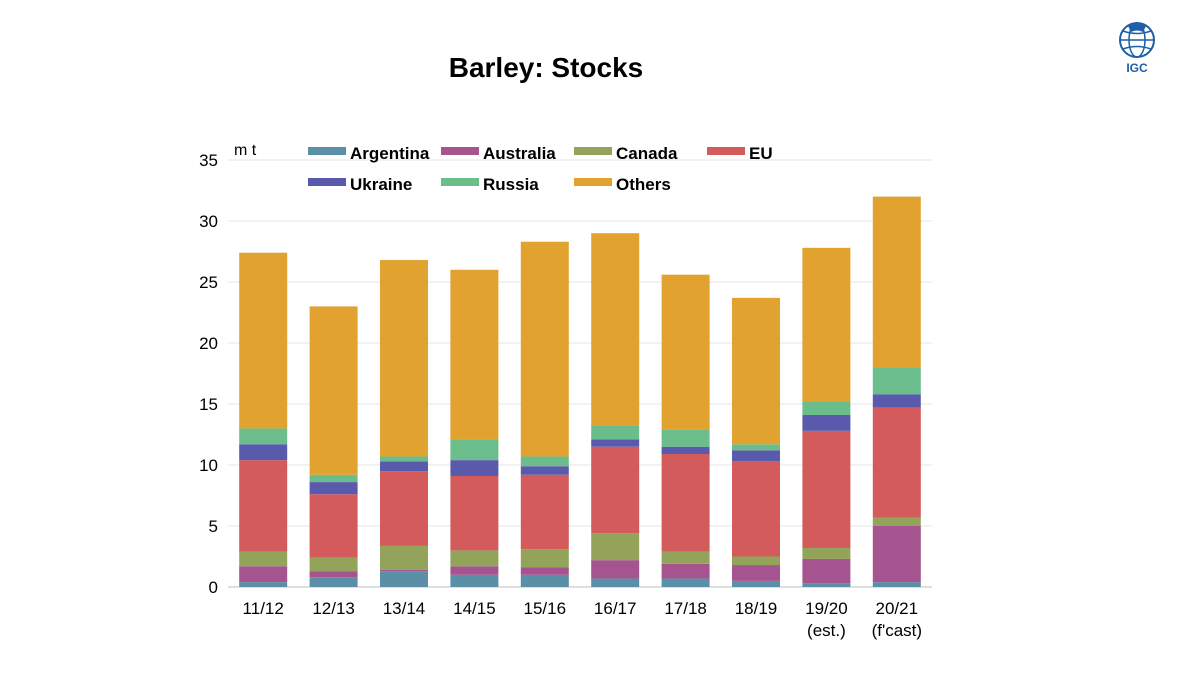 This screenshot has height=675, width=1200. What do you see at coordinates (726, 151) in the screenshot?
I see `legend-swatch-eu` at bounding box center [726, 151].